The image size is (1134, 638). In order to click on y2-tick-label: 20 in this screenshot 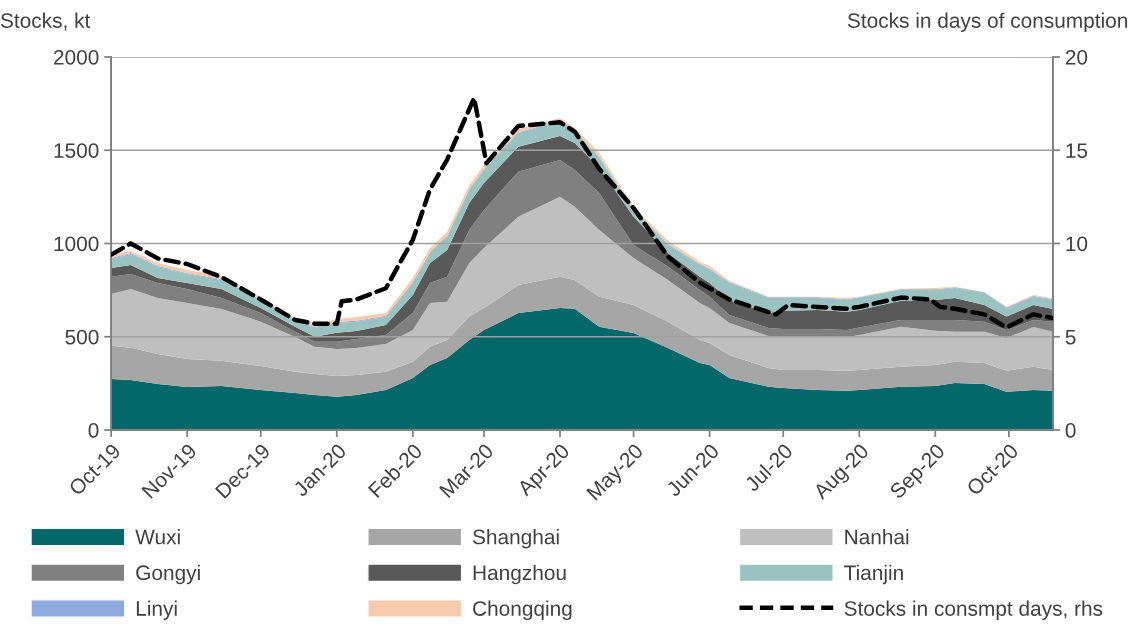, I will do `click(1076, 57)`.